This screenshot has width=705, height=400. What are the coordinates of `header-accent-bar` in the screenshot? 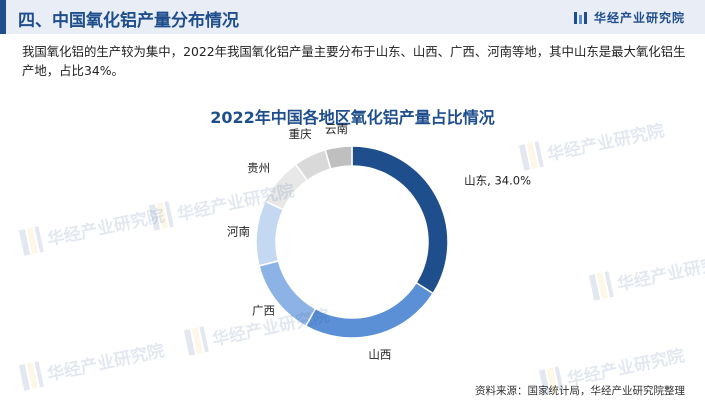 It's located at (3, 17).